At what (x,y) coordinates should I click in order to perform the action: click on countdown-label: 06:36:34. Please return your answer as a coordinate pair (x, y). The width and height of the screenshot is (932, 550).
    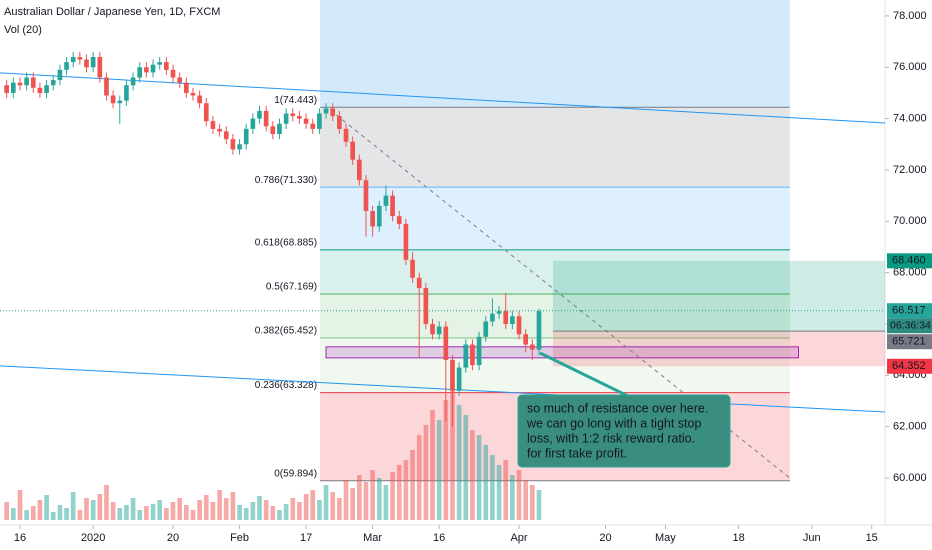
    Looking at the image, I should click on (910, 325).